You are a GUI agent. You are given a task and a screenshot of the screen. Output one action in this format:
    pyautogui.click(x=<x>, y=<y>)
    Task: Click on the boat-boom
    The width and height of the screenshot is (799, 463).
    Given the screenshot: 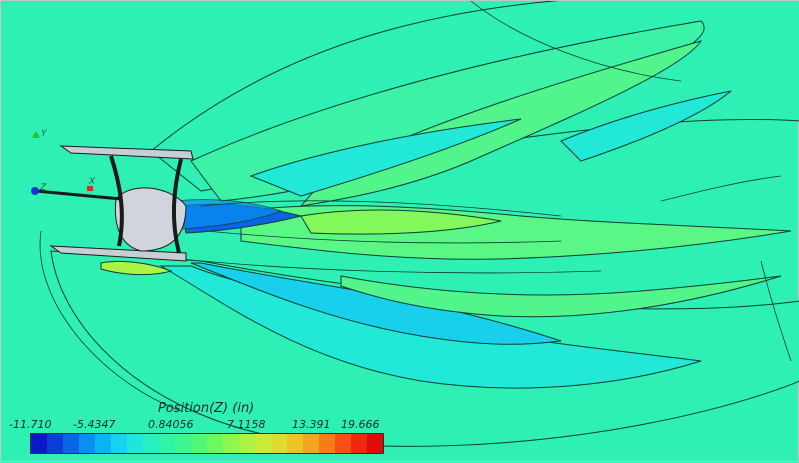 What is the action you would take?
    pyautogui.click(x=78, y=195)
    